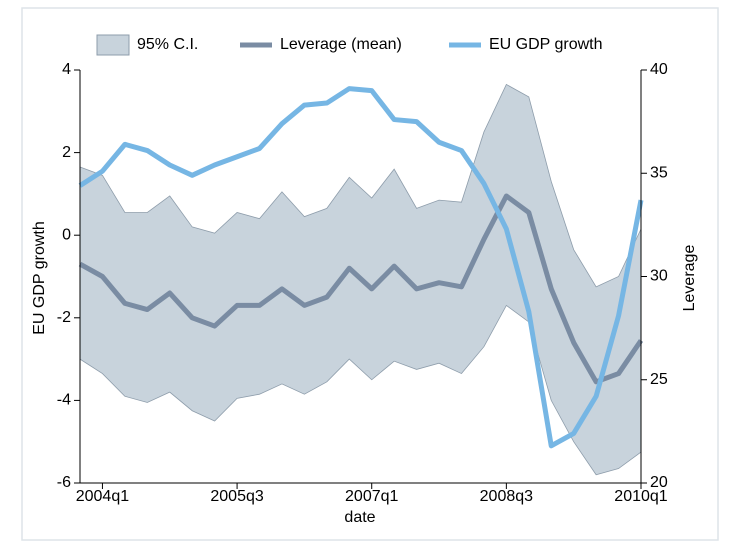  I want to click on y2-tick-label: 20, so click(659, 482).